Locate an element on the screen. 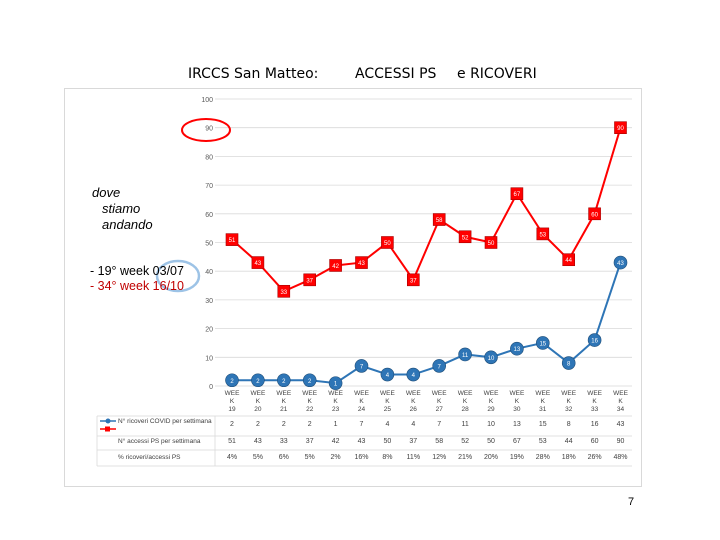 The height and width of the screenshot is (540, 720). x-tick-label: 30 is located at coordinates (517, 409).